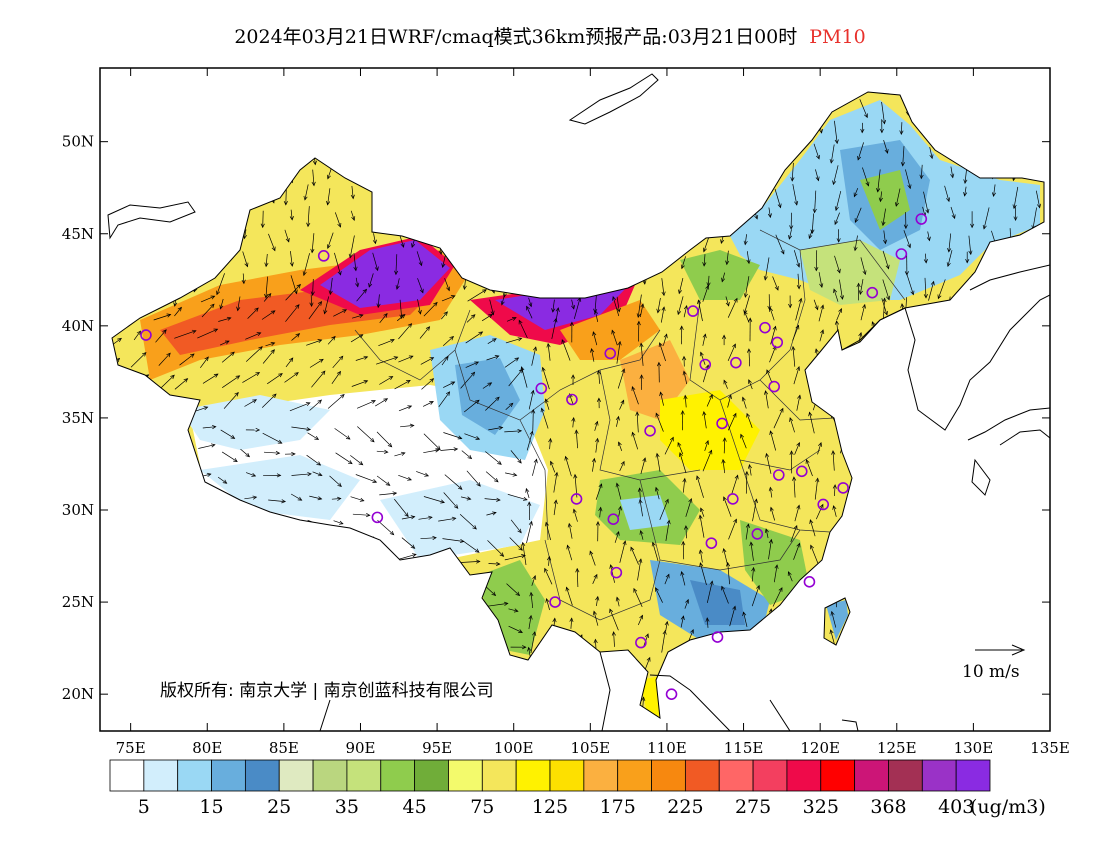  I want to click on colorbar-label: 125, so click(550, 807).